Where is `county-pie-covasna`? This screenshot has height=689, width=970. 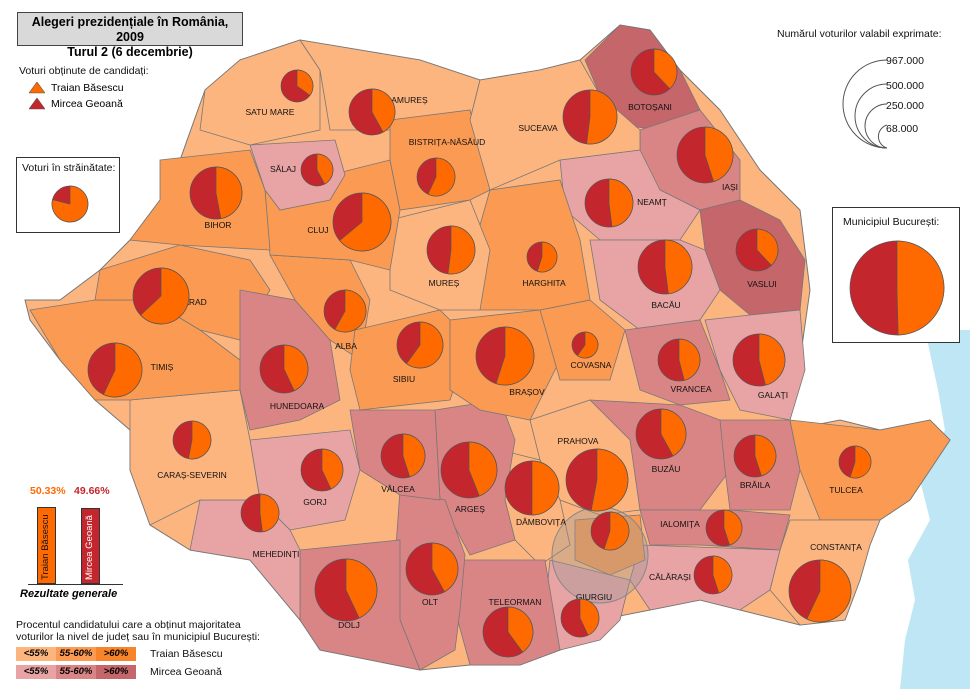
county-pie-covasna is located at coordinates (585, 345).